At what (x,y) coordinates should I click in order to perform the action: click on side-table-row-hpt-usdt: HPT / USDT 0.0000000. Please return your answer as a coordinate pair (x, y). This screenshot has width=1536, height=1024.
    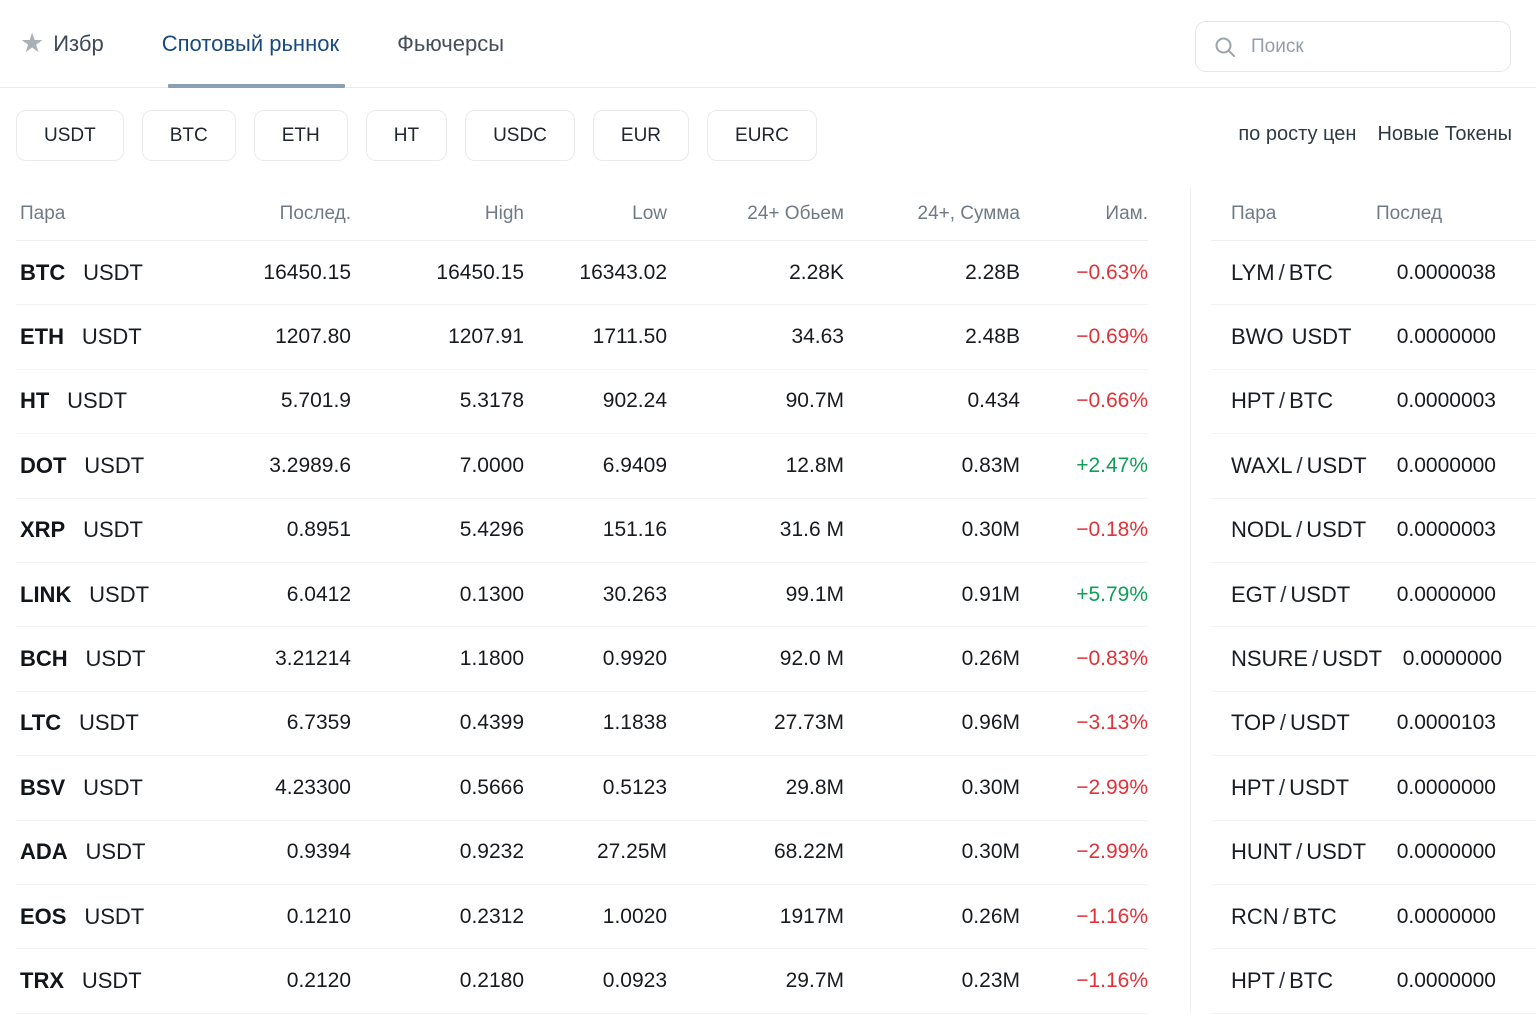
    Looking at the image, I should click on (1373, 788).